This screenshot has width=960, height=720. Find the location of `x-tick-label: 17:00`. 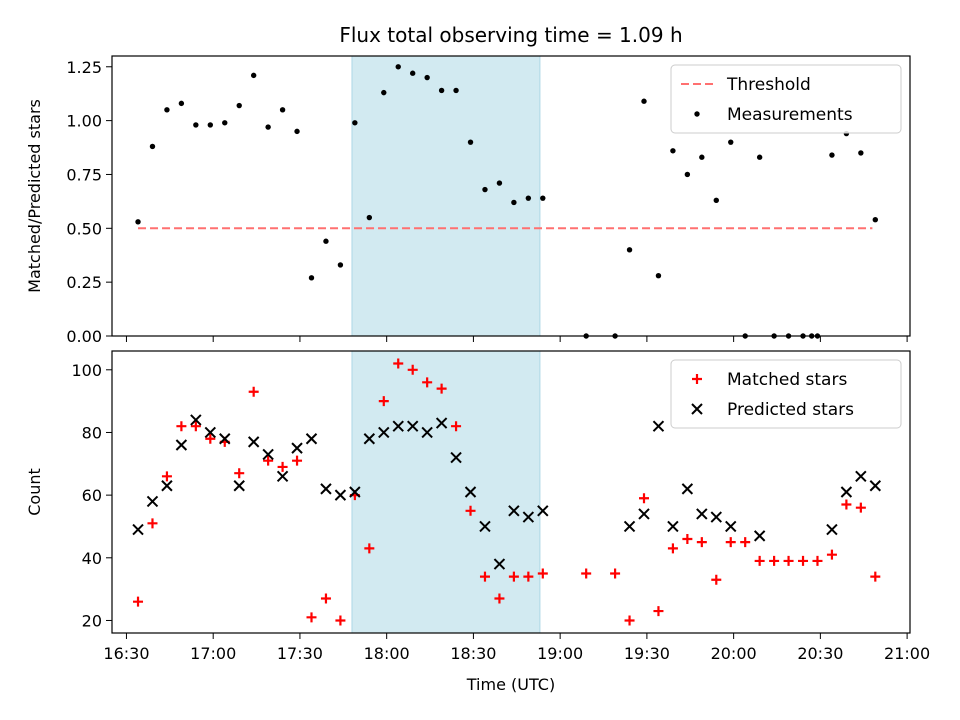

x-tick-label: 17:00 is located at coordinates (213, 653).